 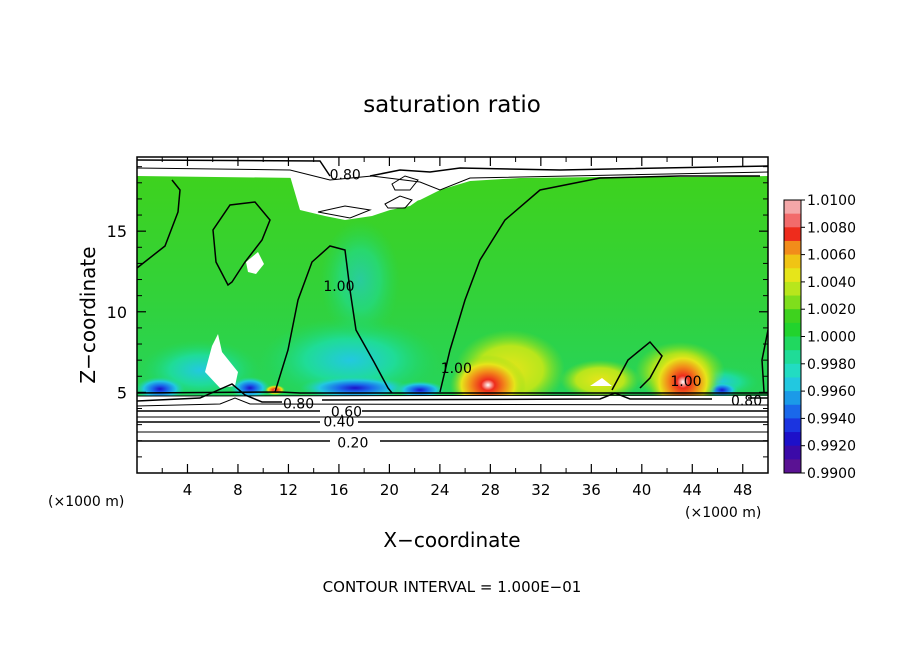 I want to click on x-tick-label: 28, so click(x=490, y=490).